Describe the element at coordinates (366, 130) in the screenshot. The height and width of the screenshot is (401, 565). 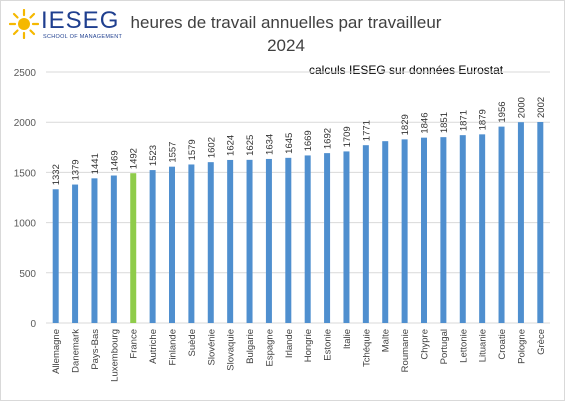
I see `value-label: 1771` at that location.